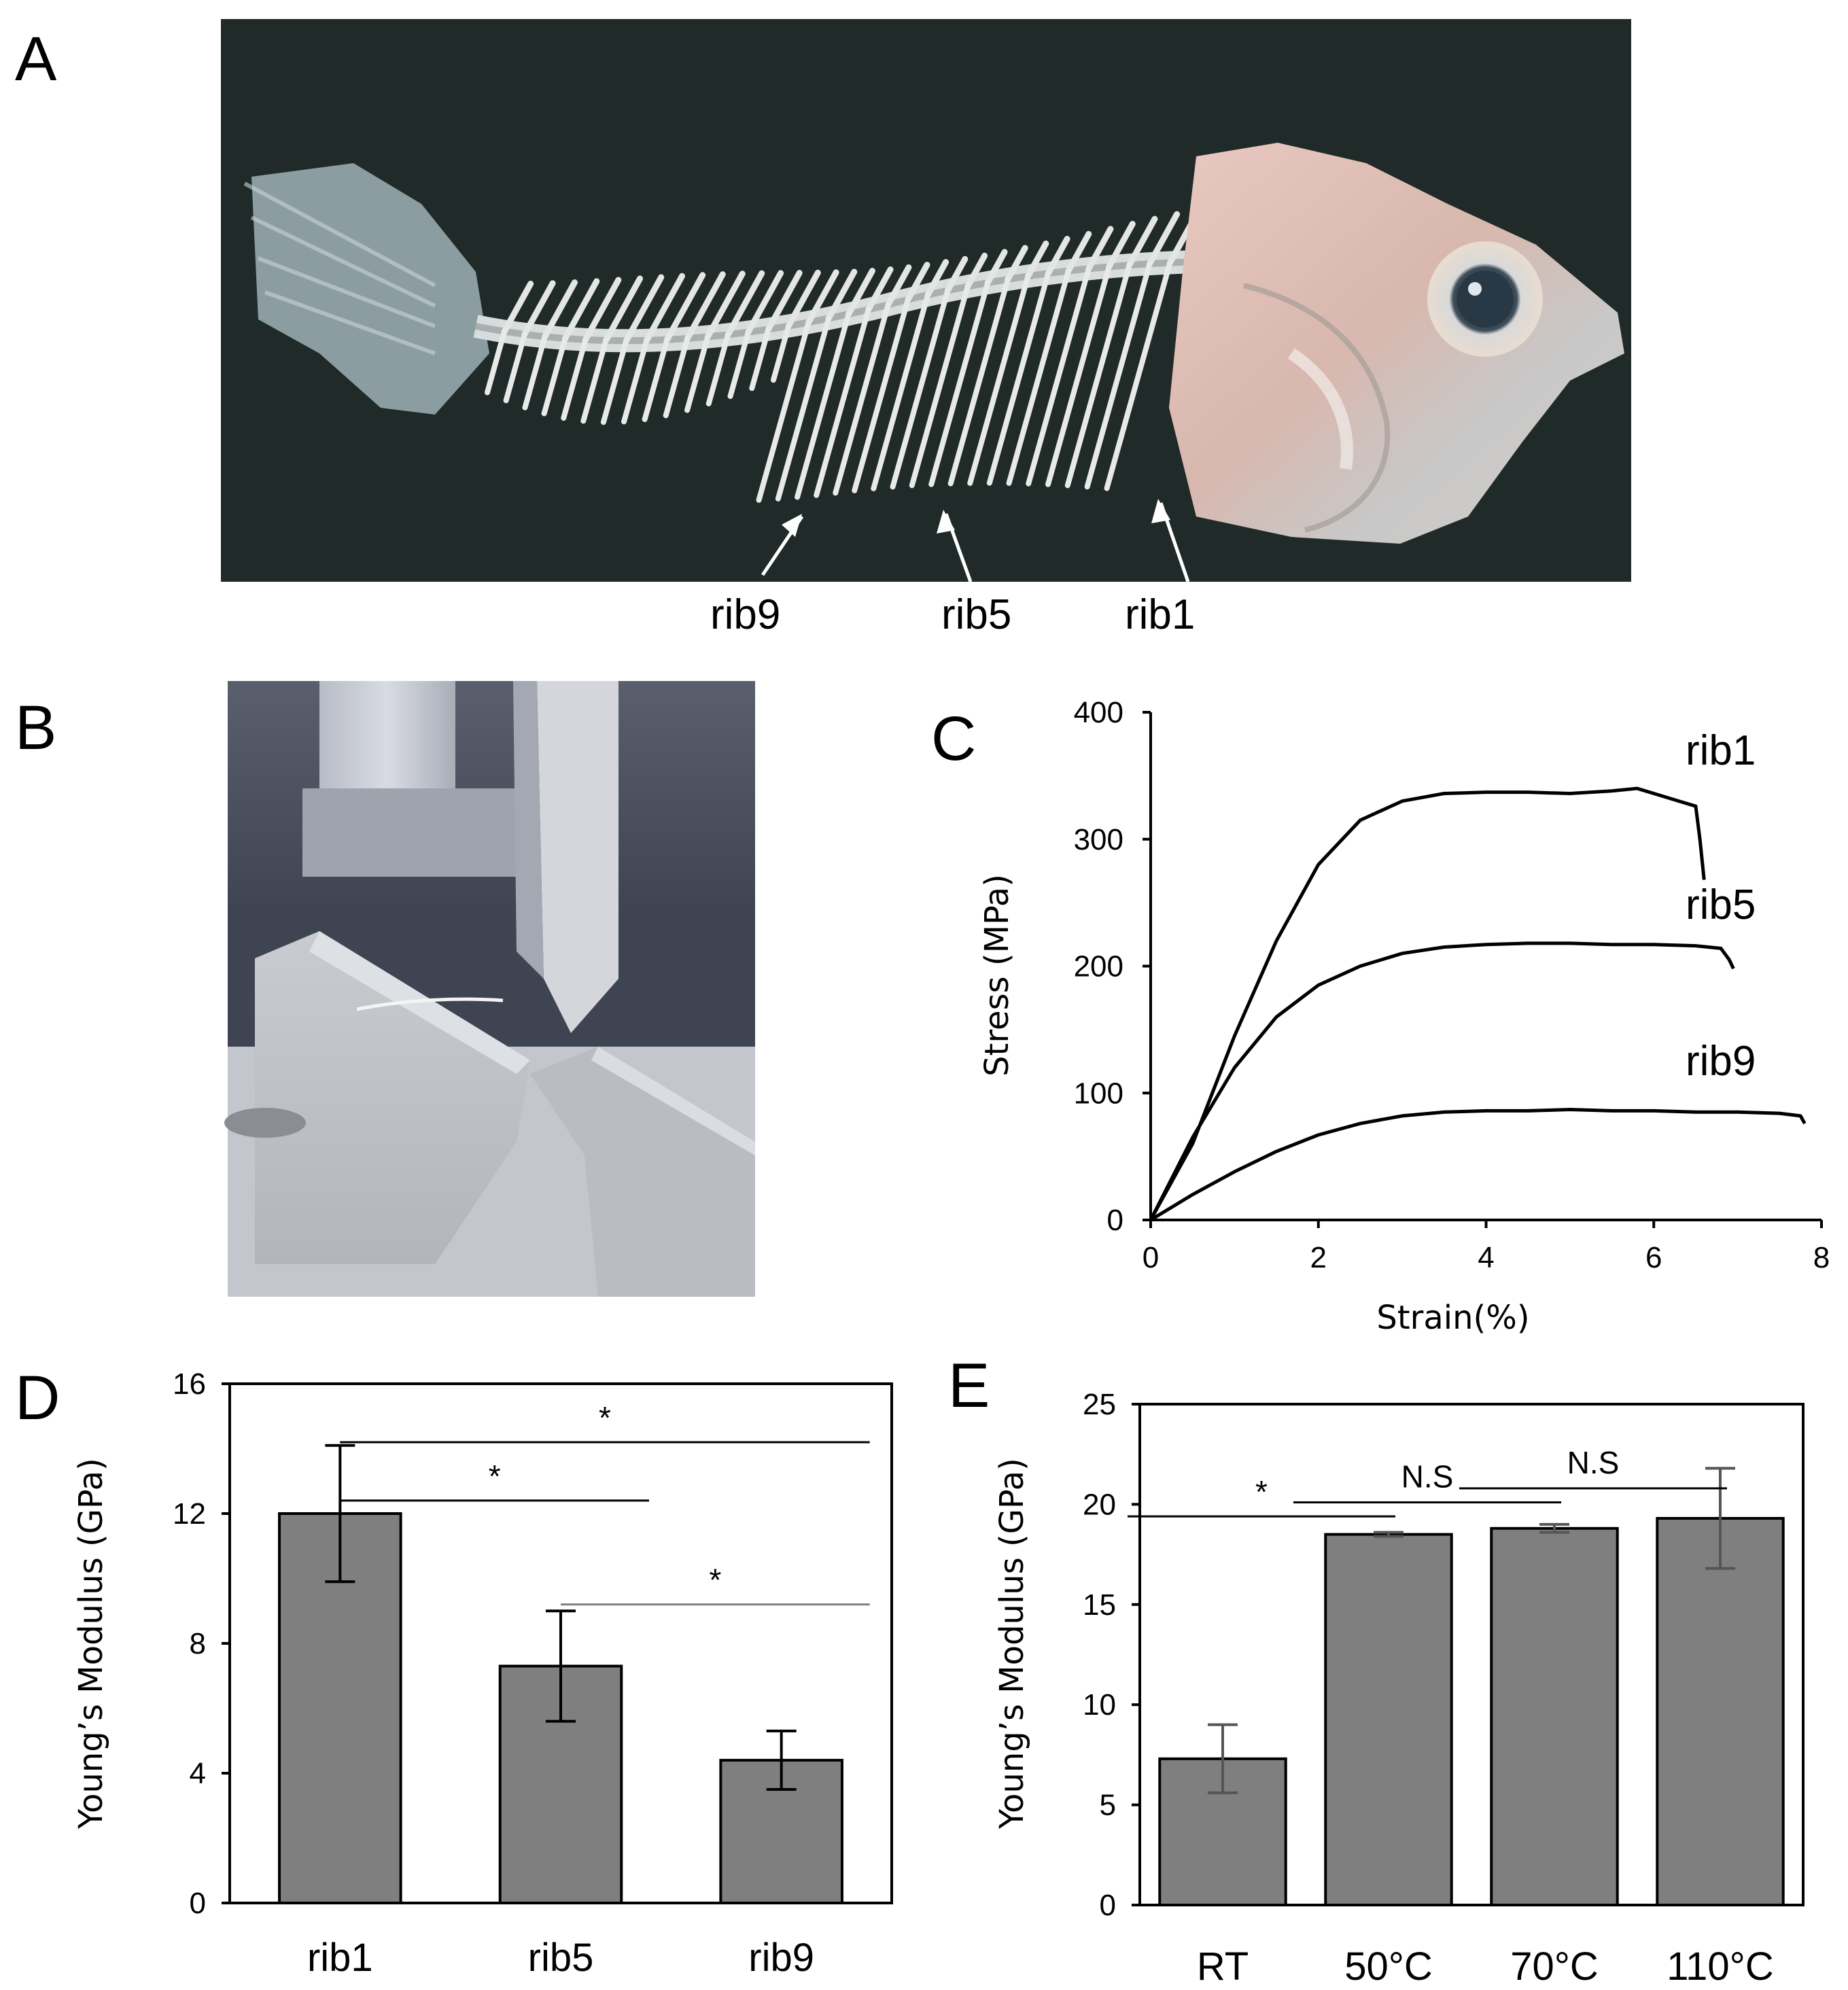 This screenshot has width=1848, height=1990. What do you see at coordinates (781, 1958) in the screenshot?
I see `d-category-label: rib9` at bounding box center [781, 1958].